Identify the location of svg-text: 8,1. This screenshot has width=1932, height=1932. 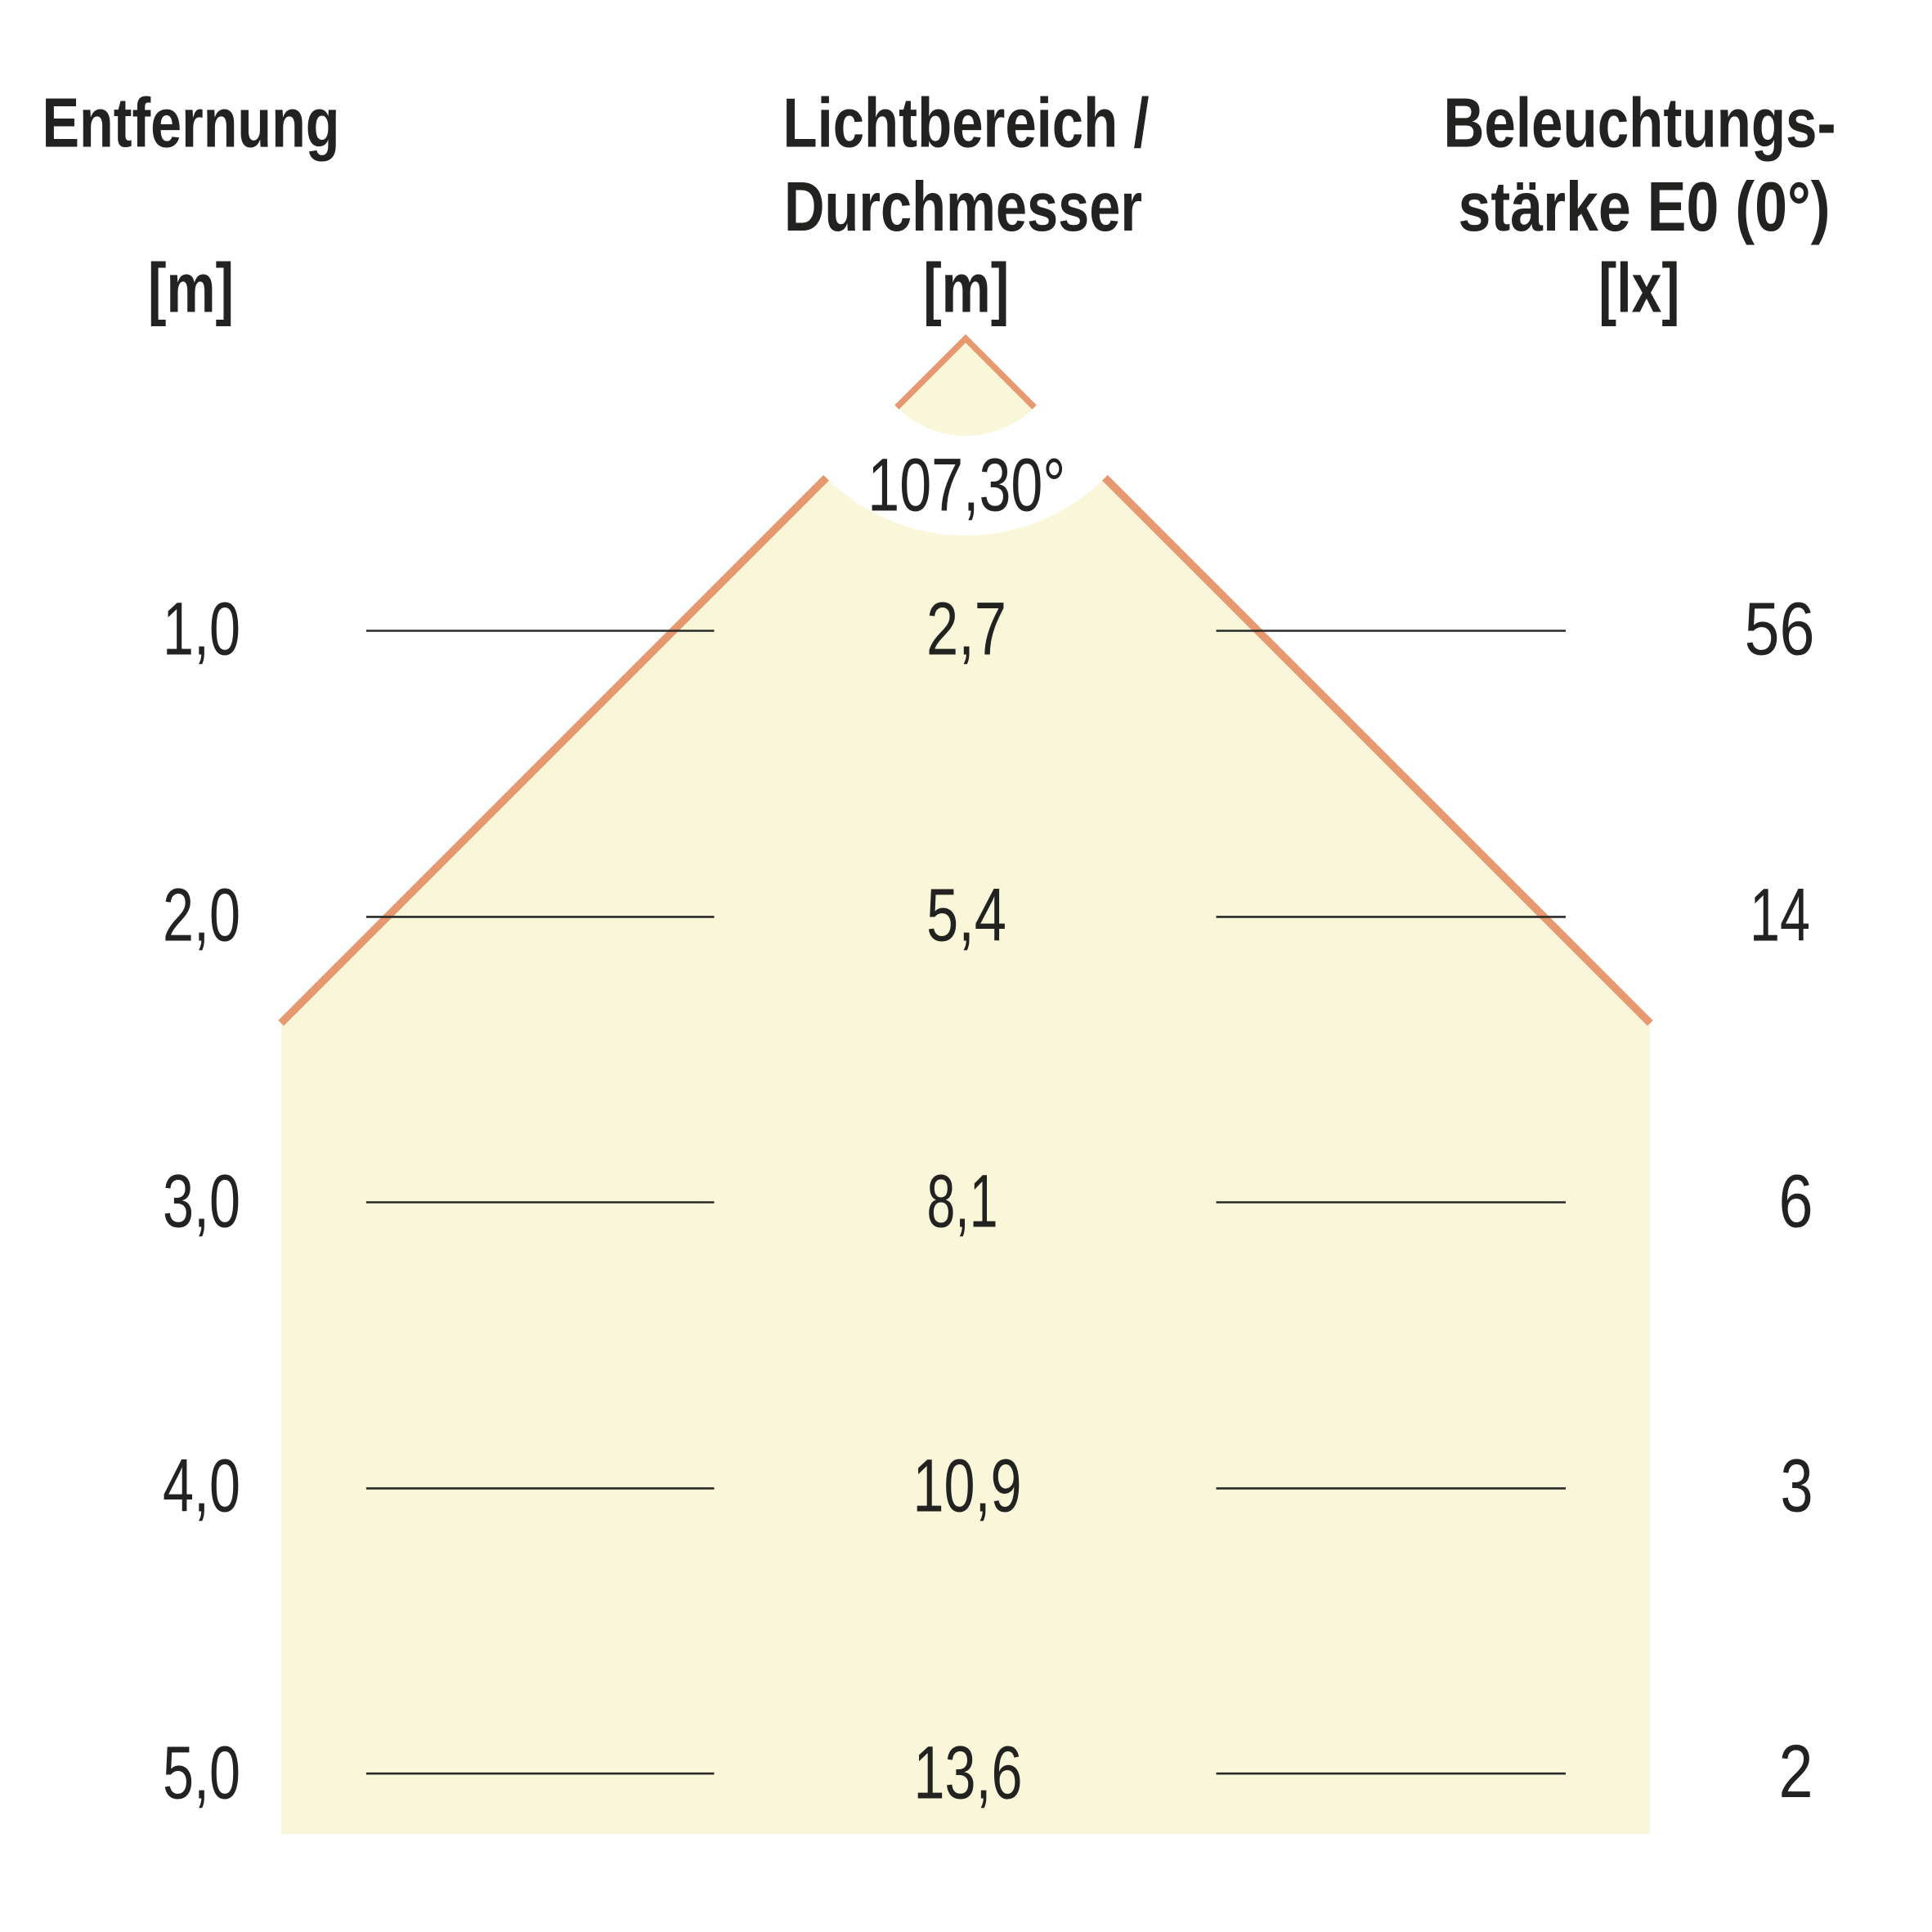
(963, 1201).